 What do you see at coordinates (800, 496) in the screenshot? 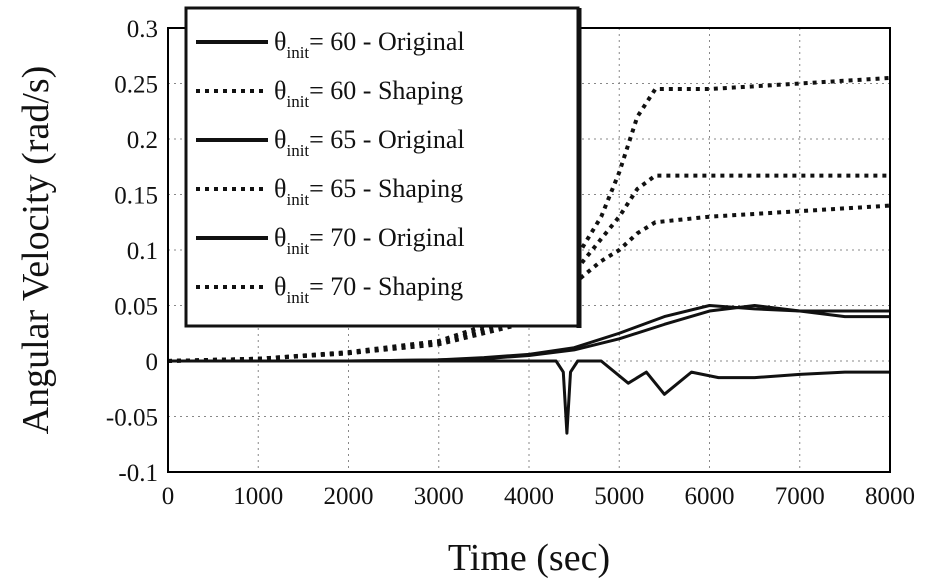
I see `x-tick-label: 7000` at bounding box center [800, 496].